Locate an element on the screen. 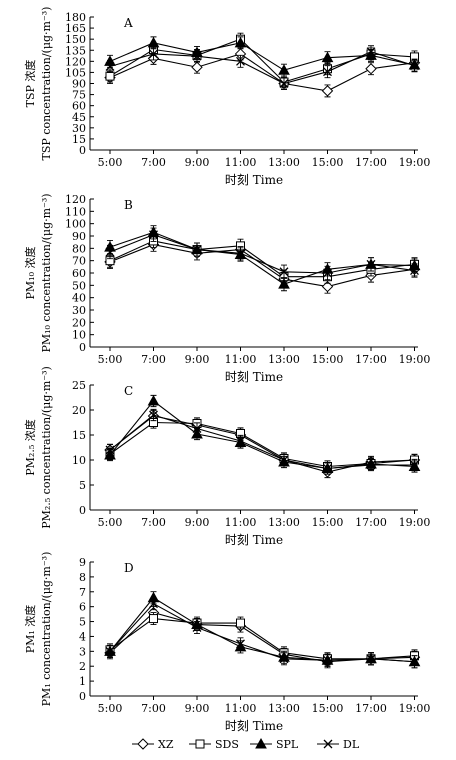 The width and height of the screenshot is (456, 760). y-tick-label: 180 is located at coordinates (75, 17).